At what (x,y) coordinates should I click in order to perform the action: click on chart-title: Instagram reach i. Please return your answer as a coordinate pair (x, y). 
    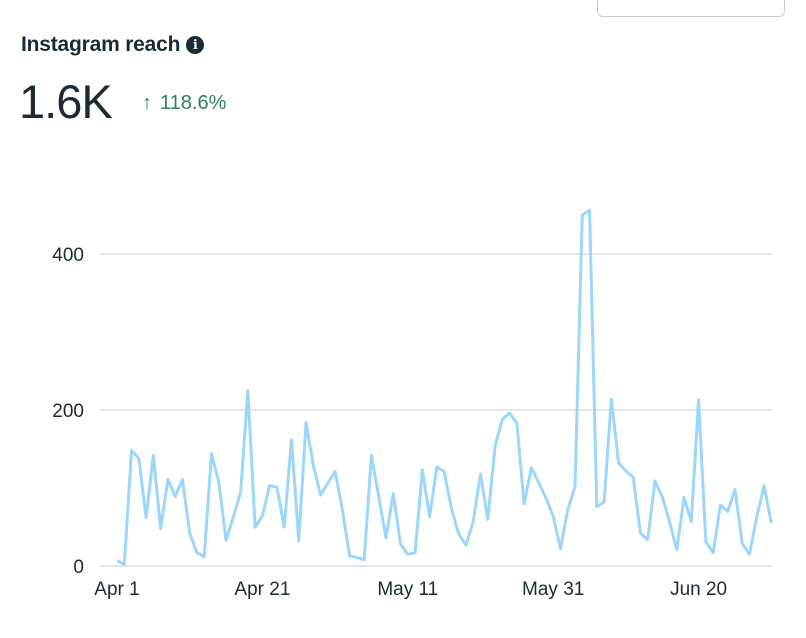
    Looking at the image, I should click on (113, 45).